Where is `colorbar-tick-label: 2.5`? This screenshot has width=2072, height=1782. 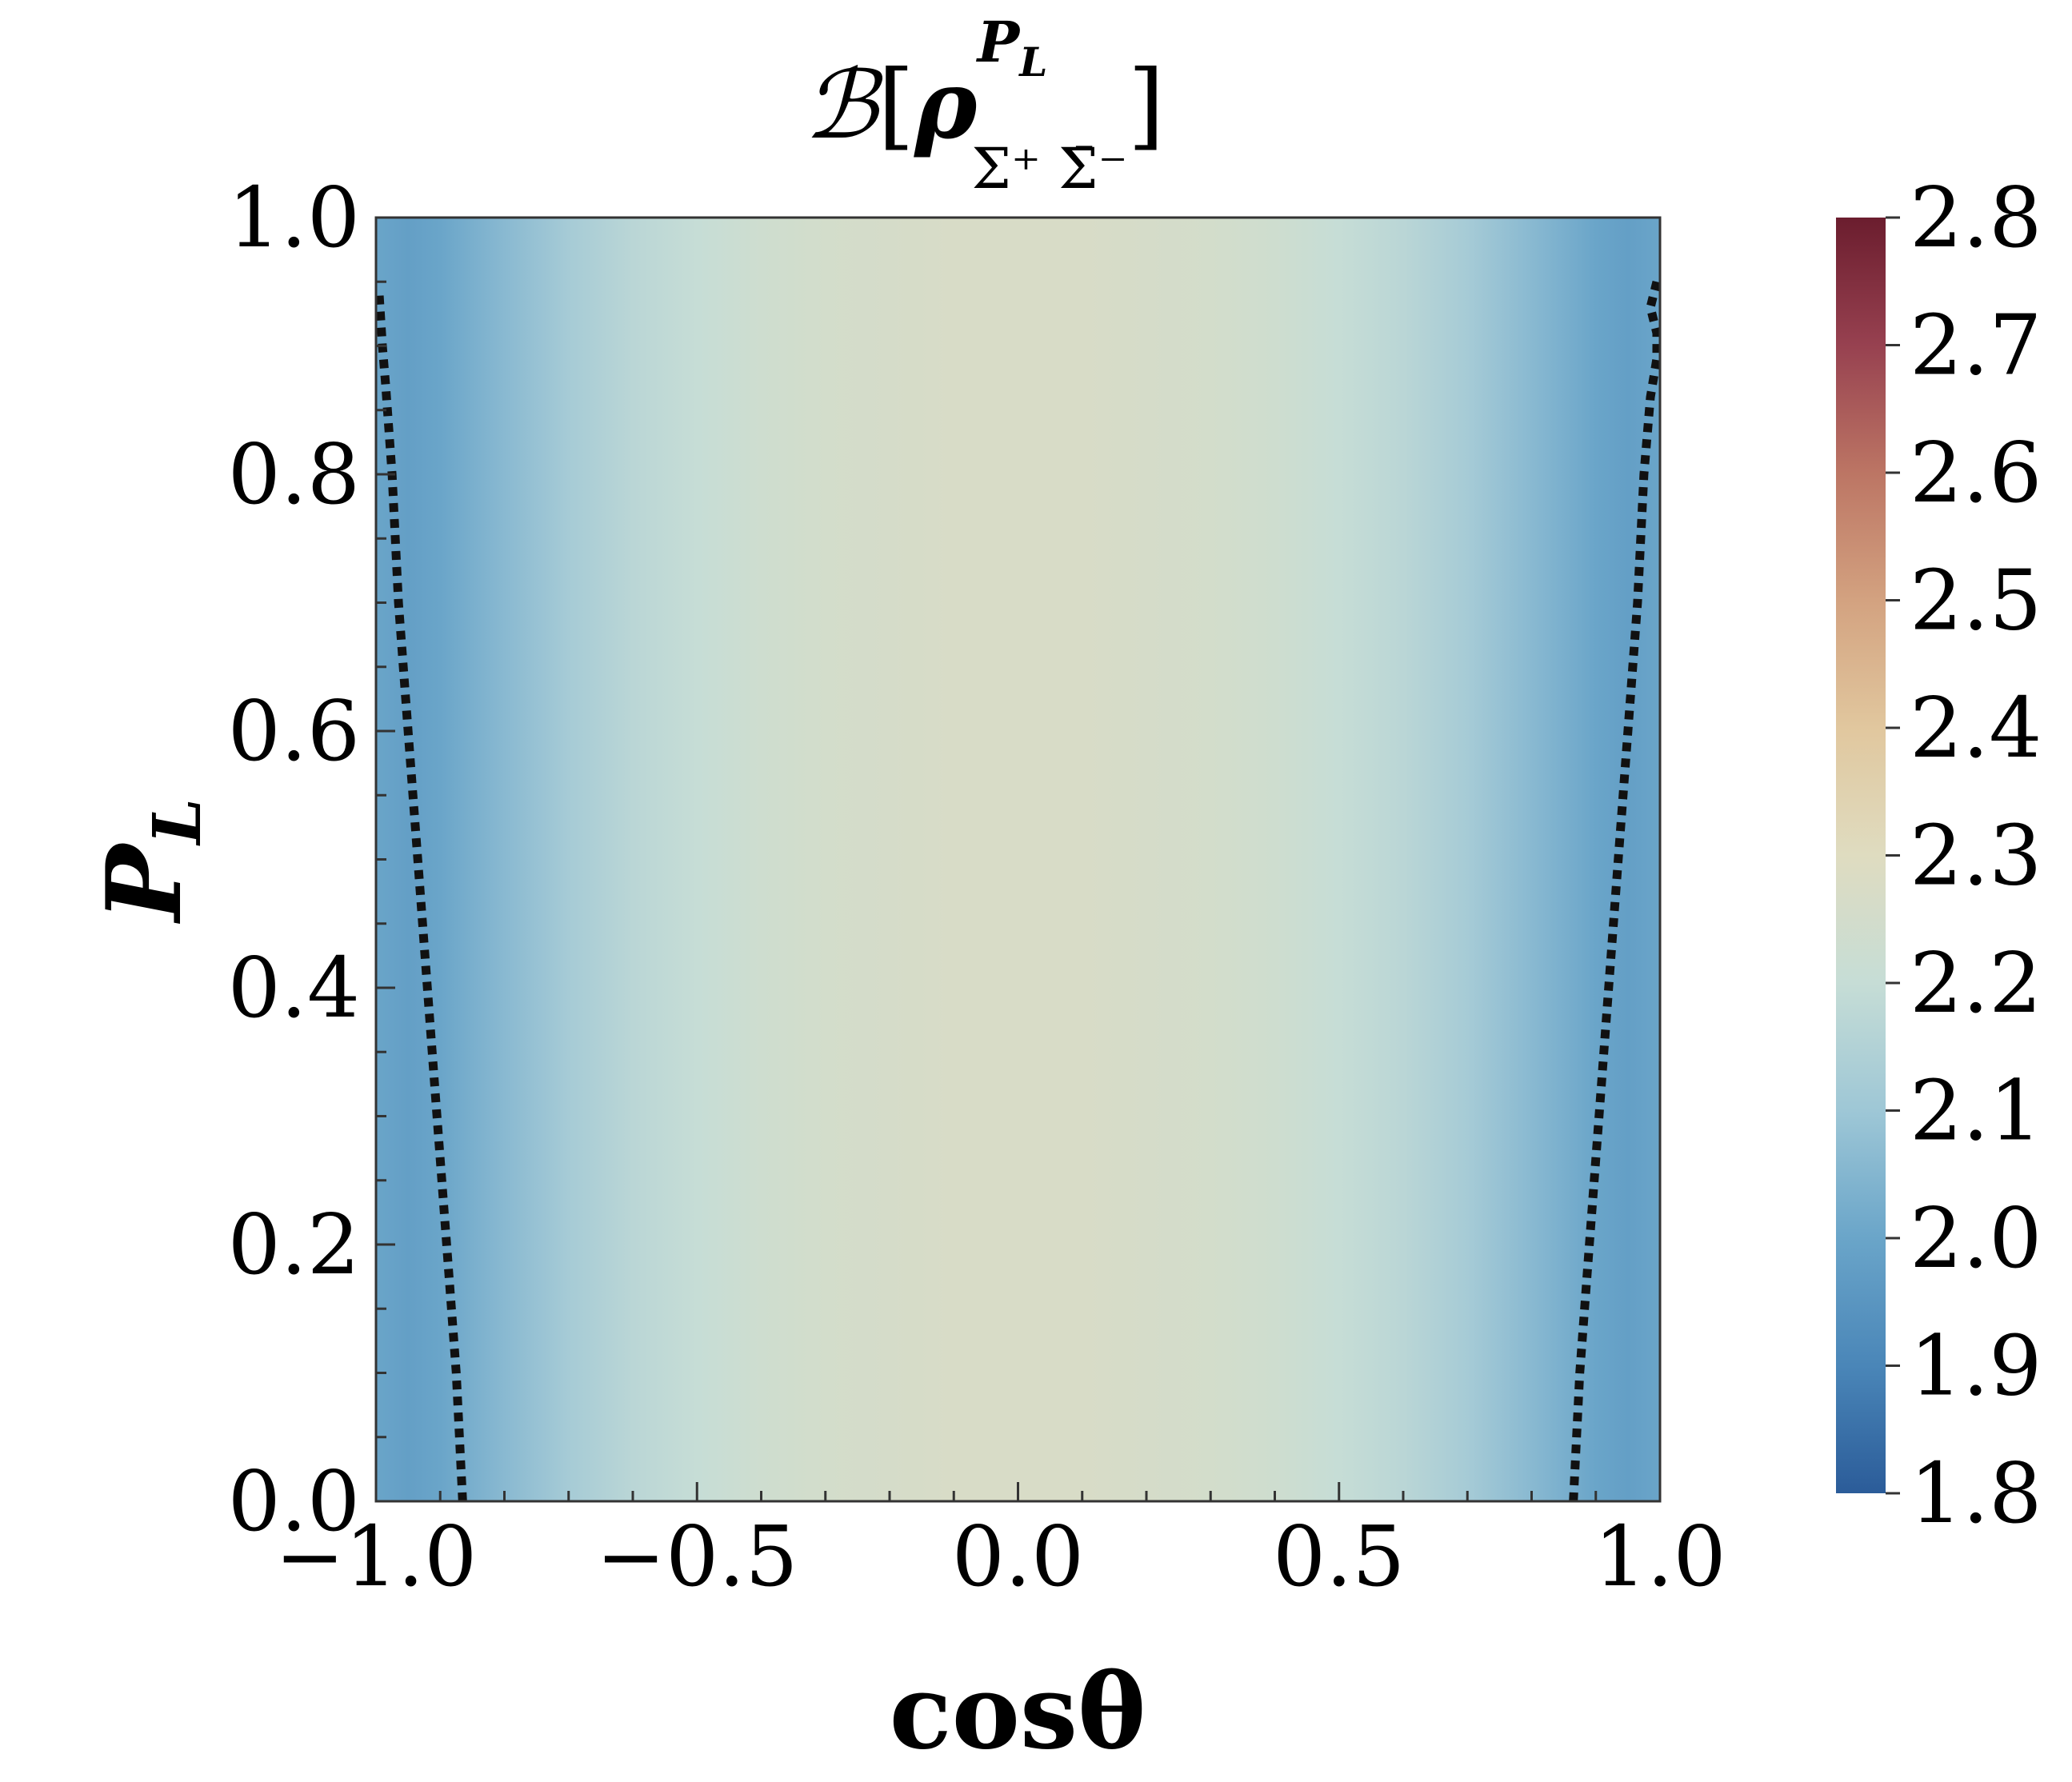
colorbar-tick-label: 2.5 is located at coordinates (1976, 600).